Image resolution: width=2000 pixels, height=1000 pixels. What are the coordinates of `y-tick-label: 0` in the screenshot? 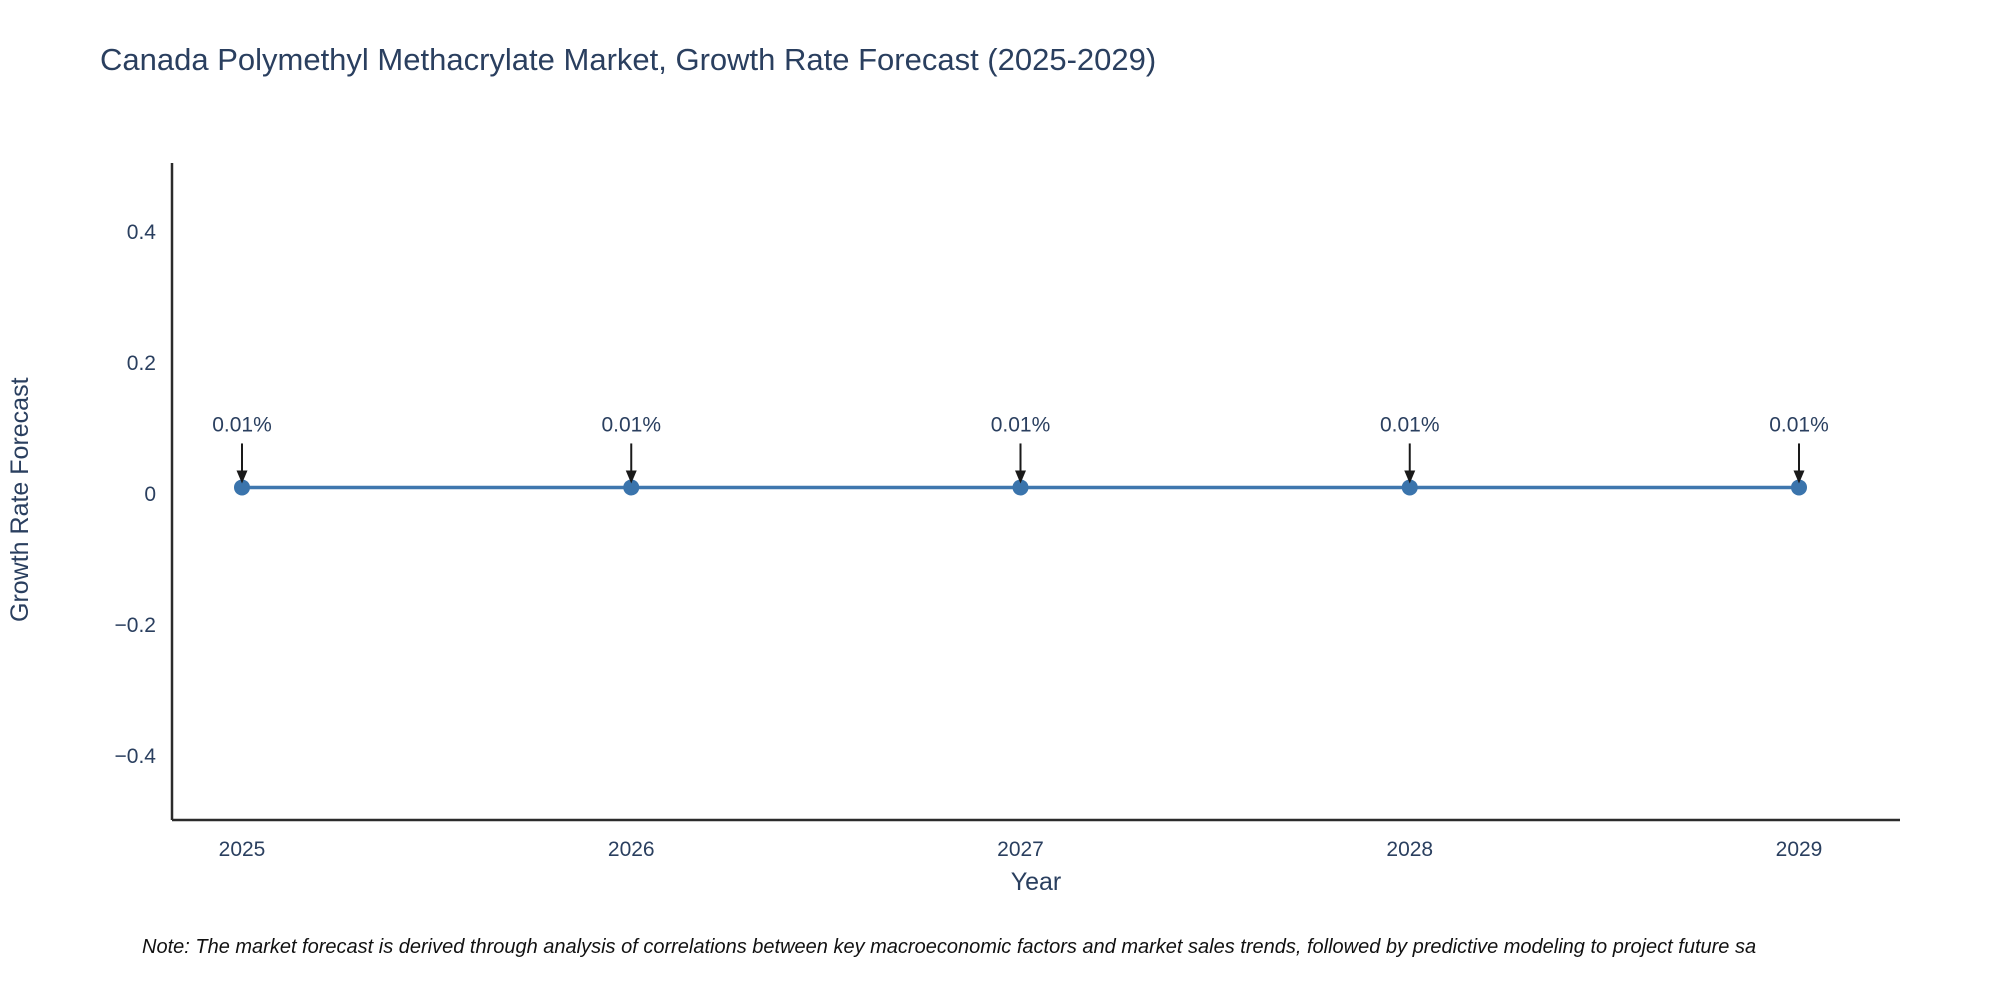 It's located at (150, 494).